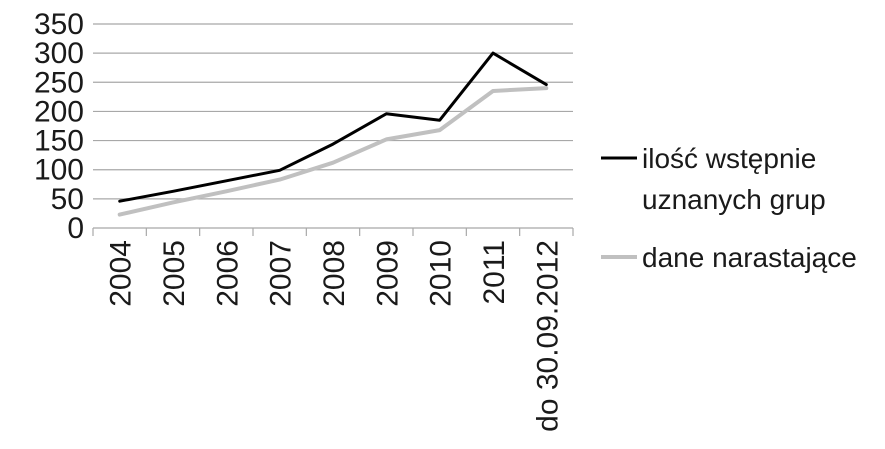 The width and height of the screenshot is (885, 449). Describe the element at coordinates (729, 158) in the screenshot. I see `legend-label-line: ilość wstępnie` at that location.